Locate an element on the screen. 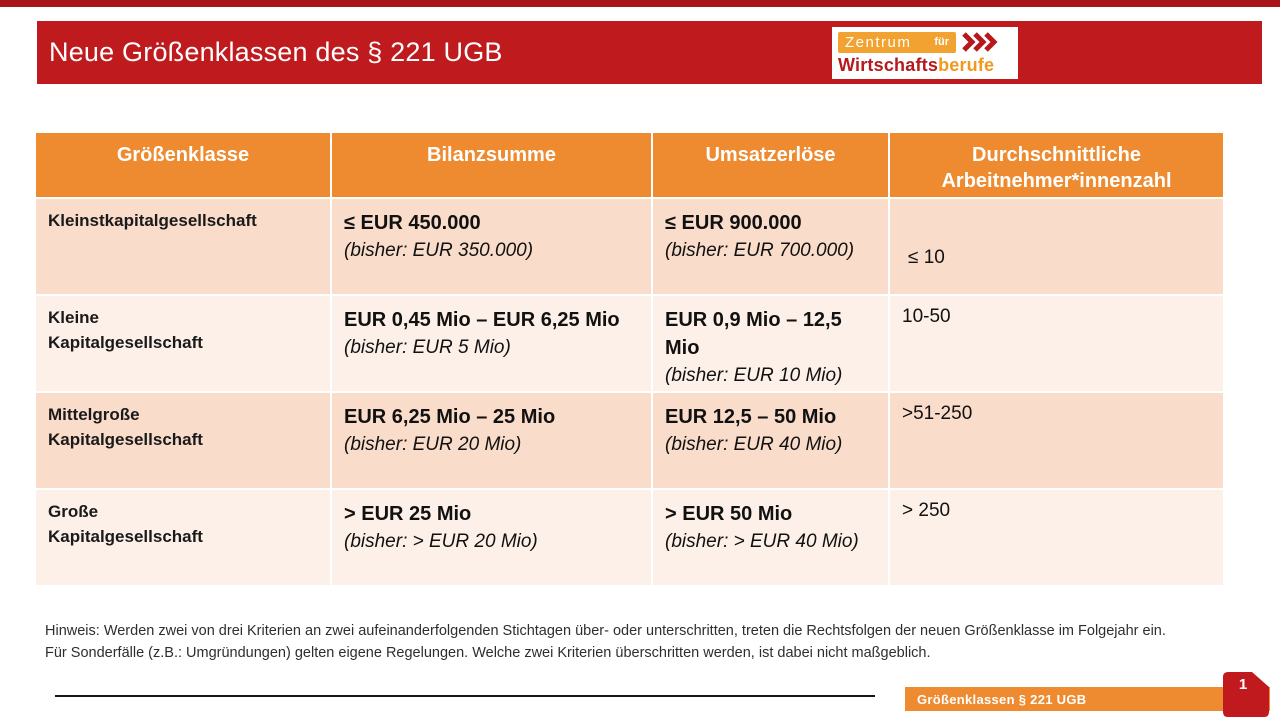 The width and height of the screenshot is (1280, 722). value-old: (bisher: EUR 20 Mio) is located at coordinates (433, 444).